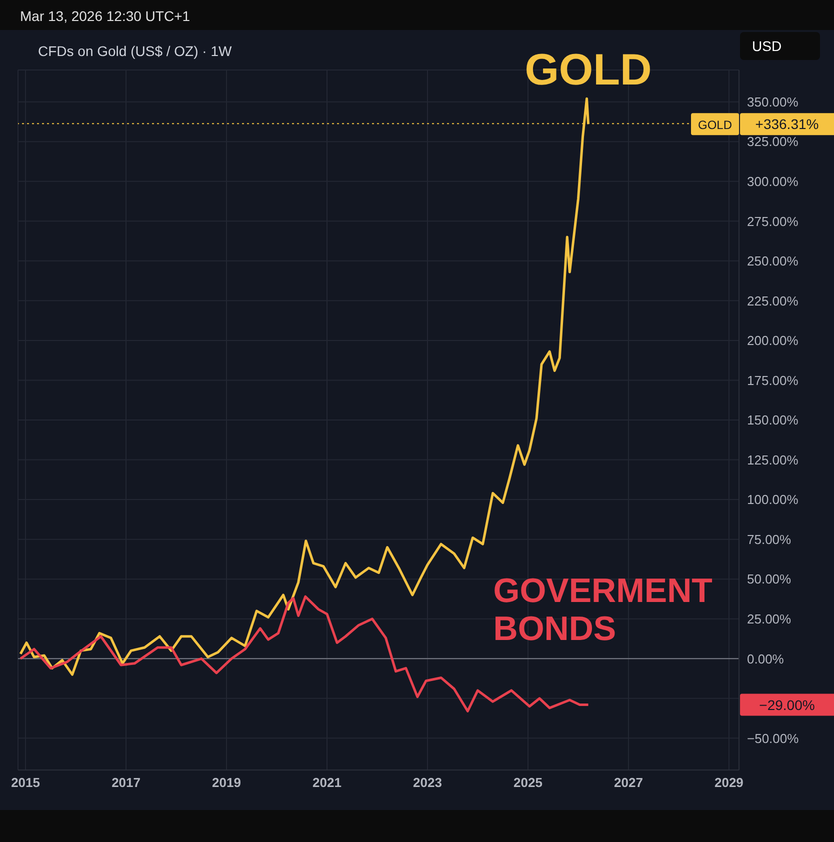  Describe the element at coordinates (628, 782) in the screenshot. I see `x-tick-label: 2027` at that location.